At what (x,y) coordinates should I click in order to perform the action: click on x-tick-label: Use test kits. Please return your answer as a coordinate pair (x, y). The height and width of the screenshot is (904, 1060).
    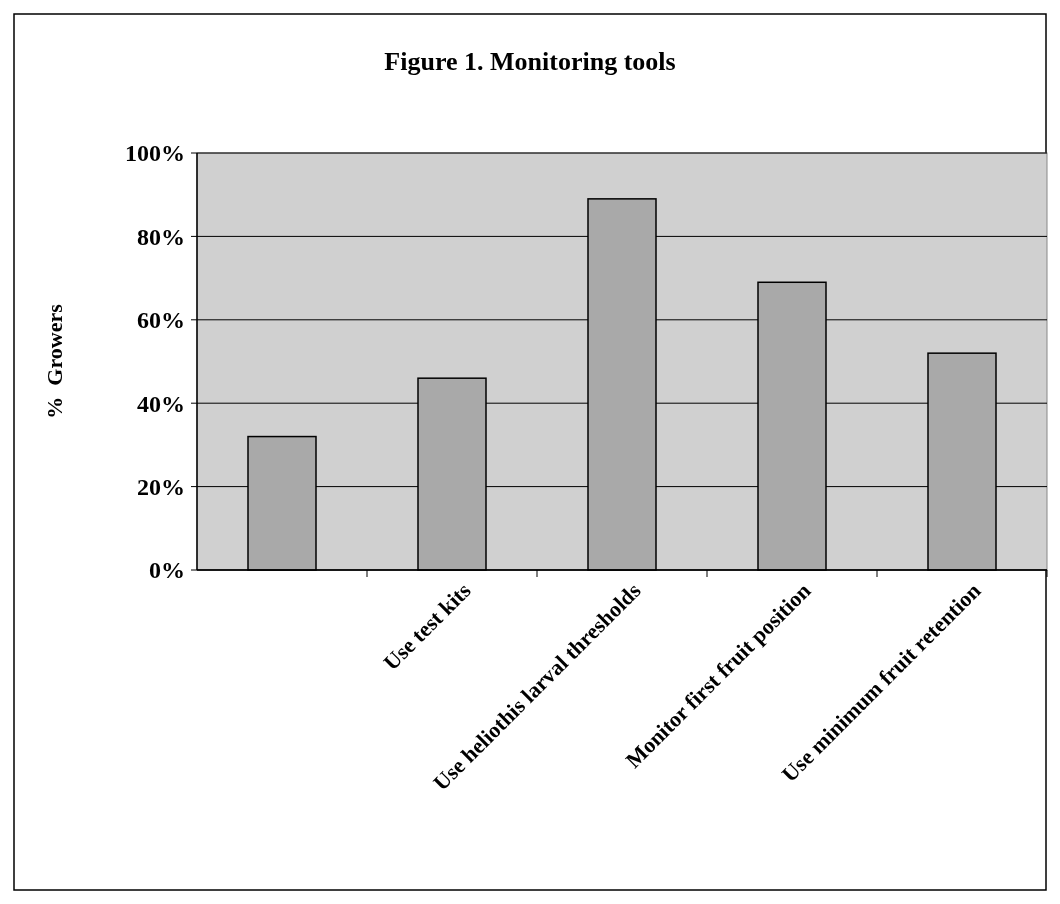
    Looking at the image, I should click on (427, 626).